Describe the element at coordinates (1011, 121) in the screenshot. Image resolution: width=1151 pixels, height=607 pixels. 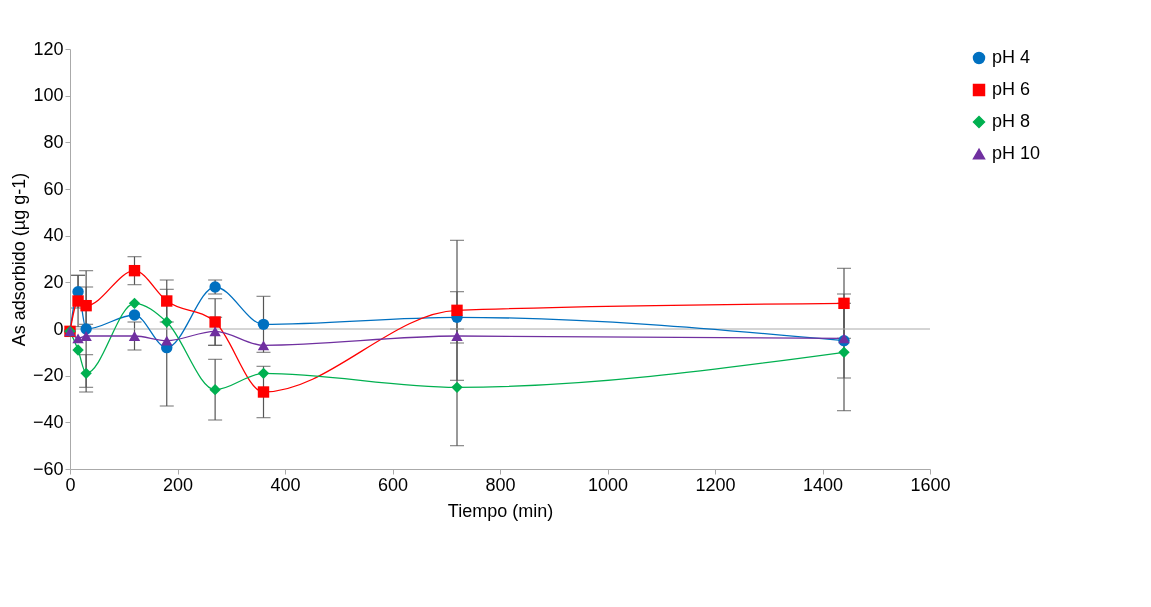
I see `legend-label: pH 8` at that location.